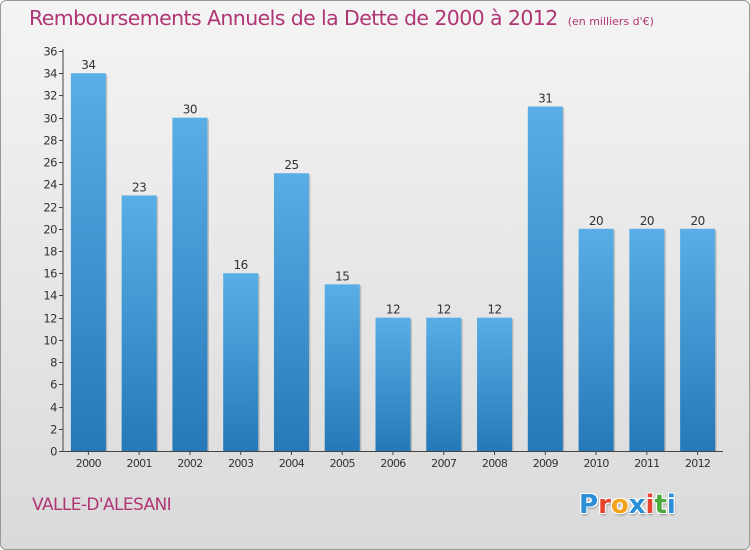  What do you see at coordinates (619, 505) in the screenshot?
I see `logo-letter: o` at bounding box center [619, 505].